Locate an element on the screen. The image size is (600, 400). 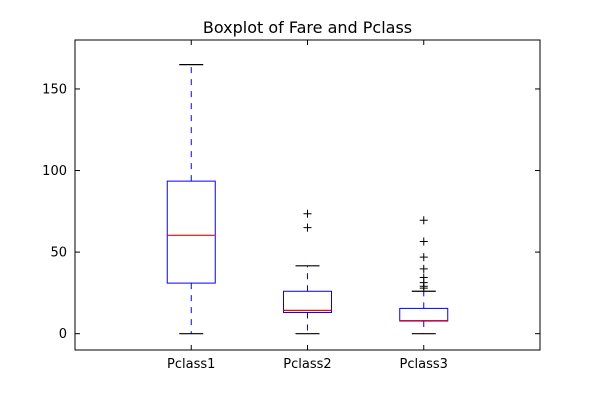
x-tick-label: Pclass1 is located at coordinates (191, 364).